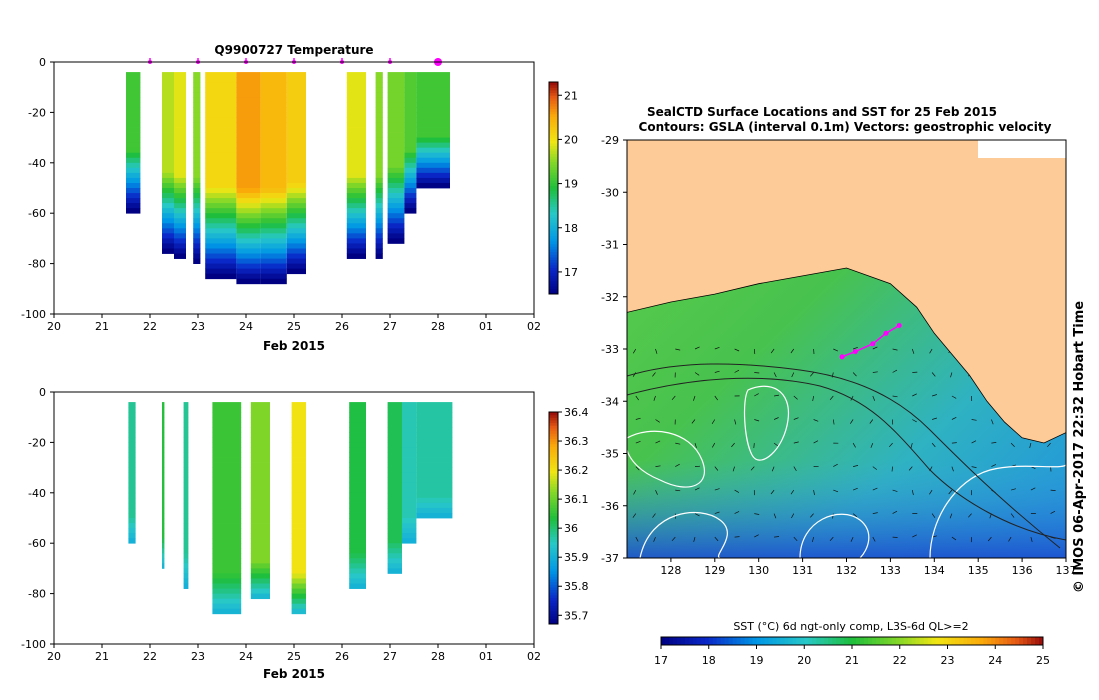 The image size is (1099, 700). Describe the element at coordinates (37, 493) in the screenshot. I see `y-tick-label: -40` at that location.